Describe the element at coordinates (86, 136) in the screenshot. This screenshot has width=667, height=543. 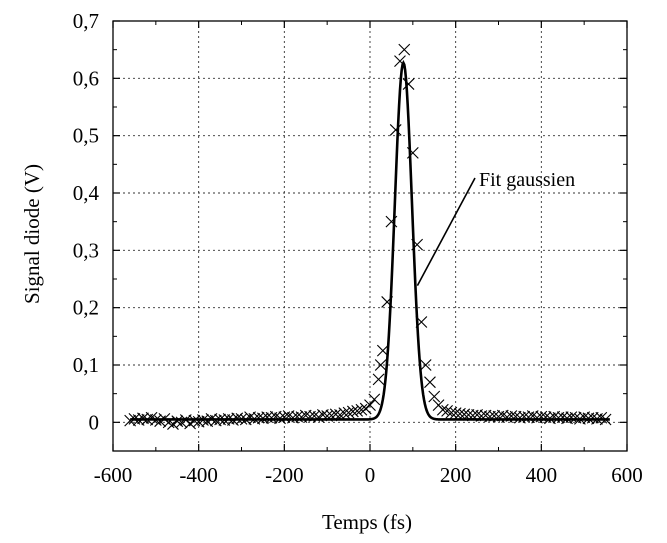
I see `y-tick-label: 0,5` at that location.